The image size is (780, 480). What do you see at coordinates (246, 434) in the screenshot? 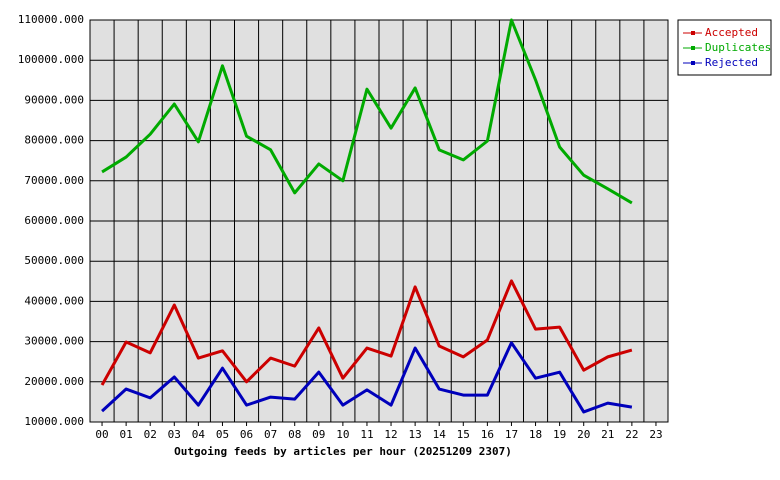
I see `x-tick-label: 06` at bounding box center [246, 434].